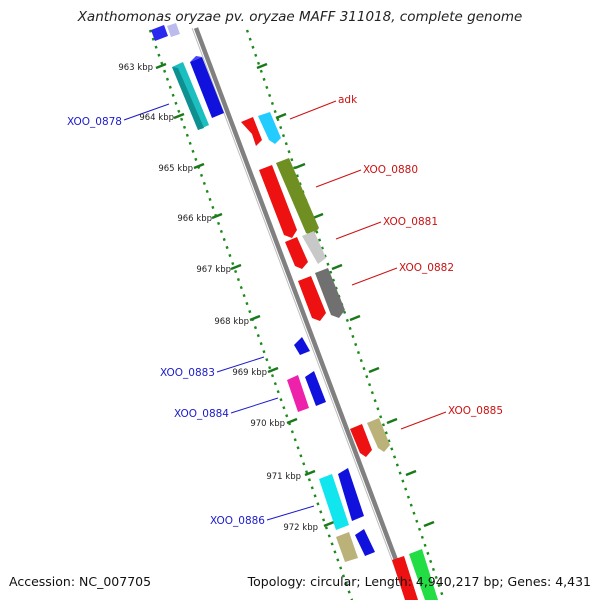 This screenshot has height=600, width=600. What do you see at coordinates (237, 521) in the screenshot?
I see `gene-label-xoo-0886: XOO_0886` at bounding box center [237, 521].